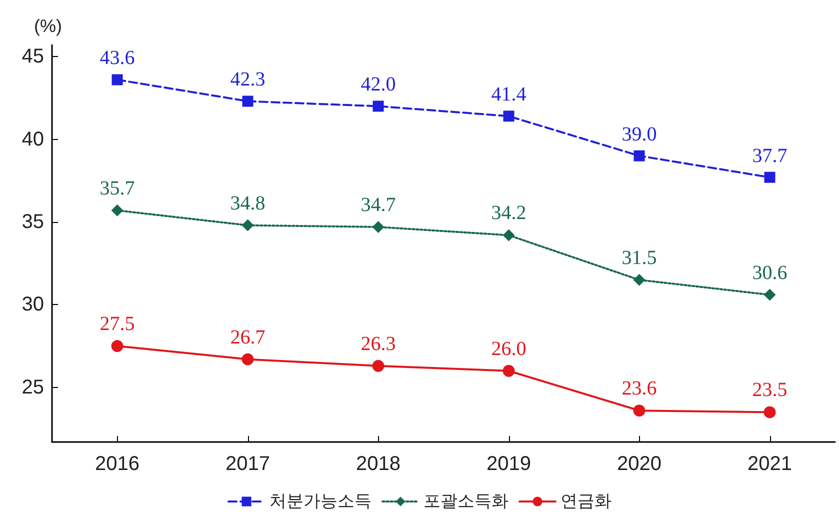 The image size is (839, 517). What do you see at coordinates (770, 464) in the screenshot?
I see `x-tick-label: 2021` at bounding box center [770, 464].